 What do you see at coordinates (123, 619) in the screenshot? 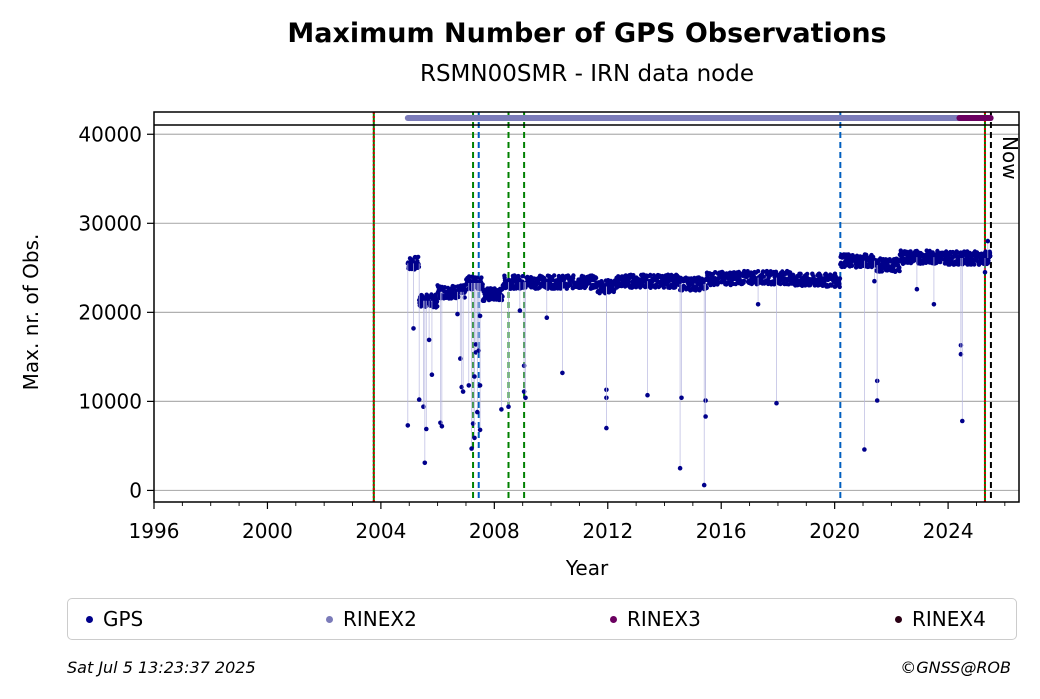
I see `legend-label-gps: GPS` at bounding box center [123, 619].